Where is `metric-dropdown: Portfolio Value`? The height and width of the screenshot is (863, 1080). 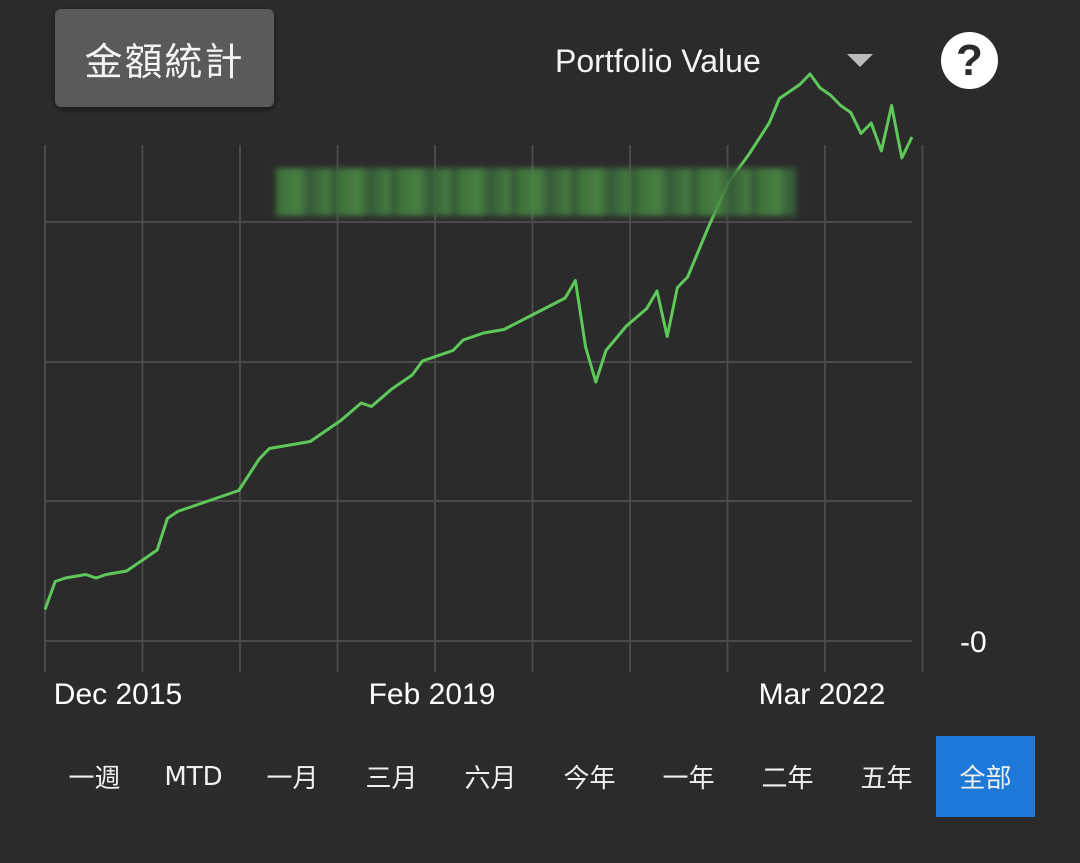 metric-dropdown: Portfolio Value is located at coordinates (712, 61).